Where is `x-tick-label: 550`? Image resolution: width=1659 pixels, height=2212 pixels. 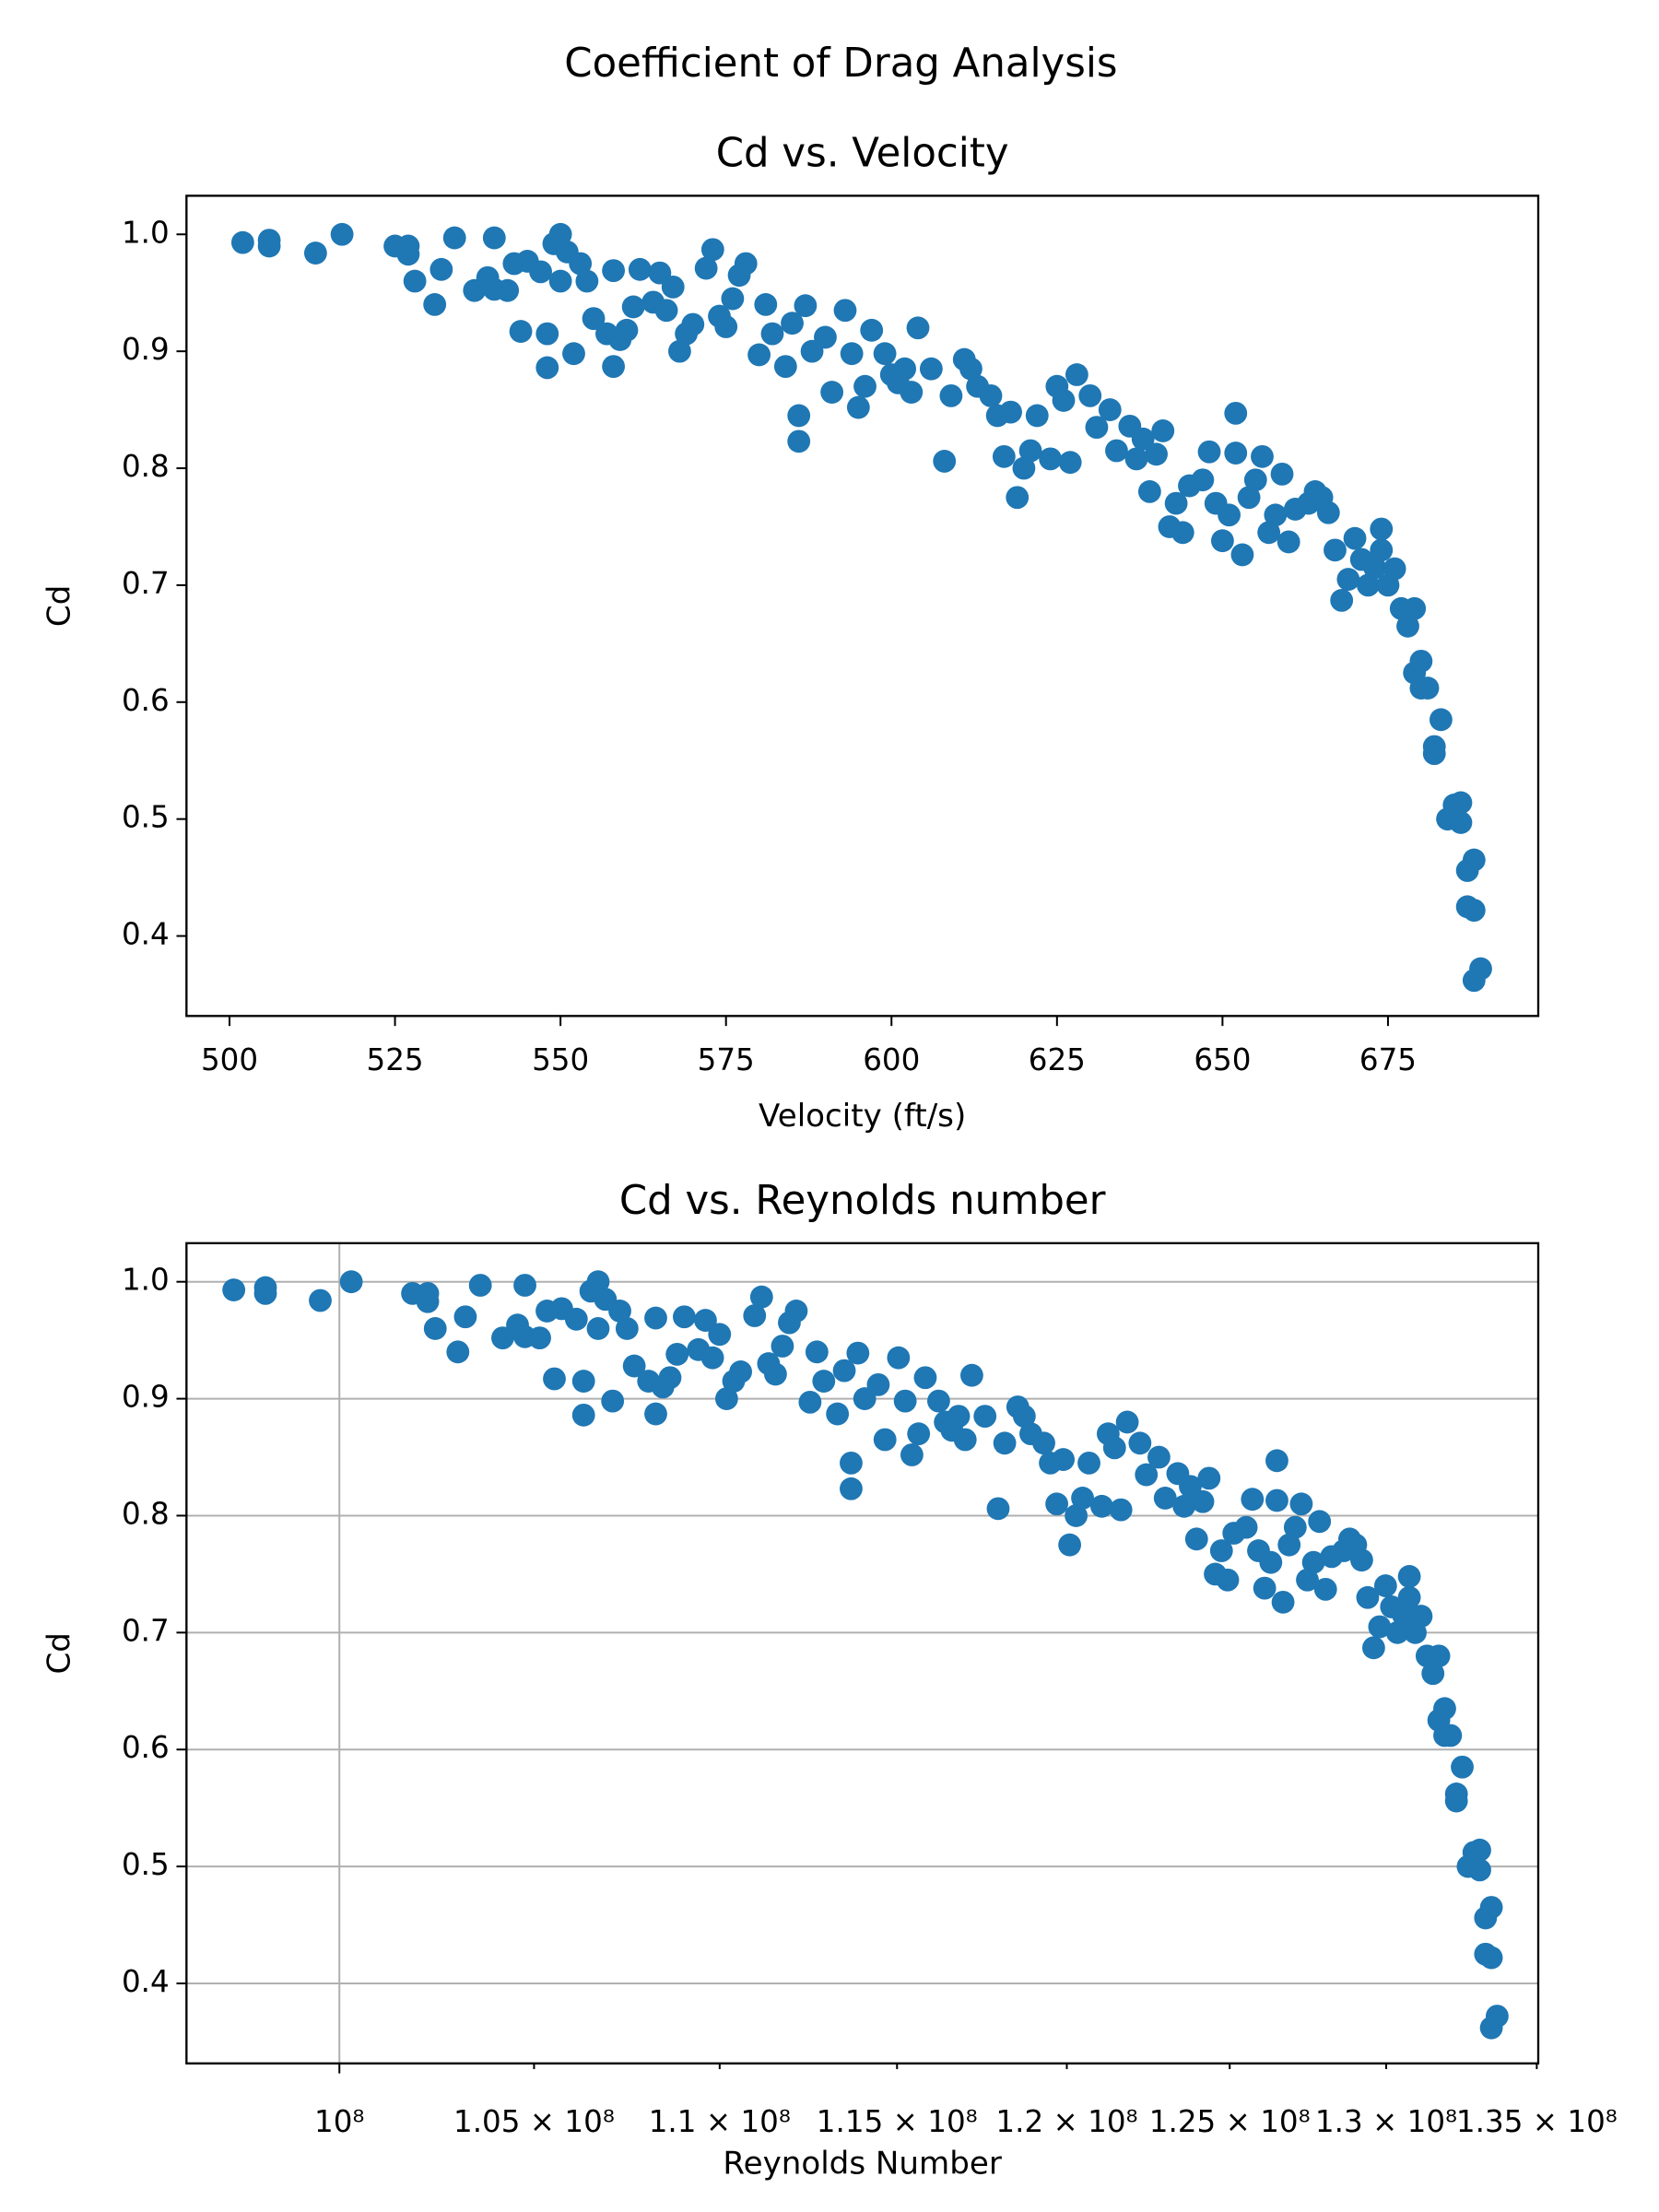
x-tick-label: 550 is located at coordinates (560, 1059).